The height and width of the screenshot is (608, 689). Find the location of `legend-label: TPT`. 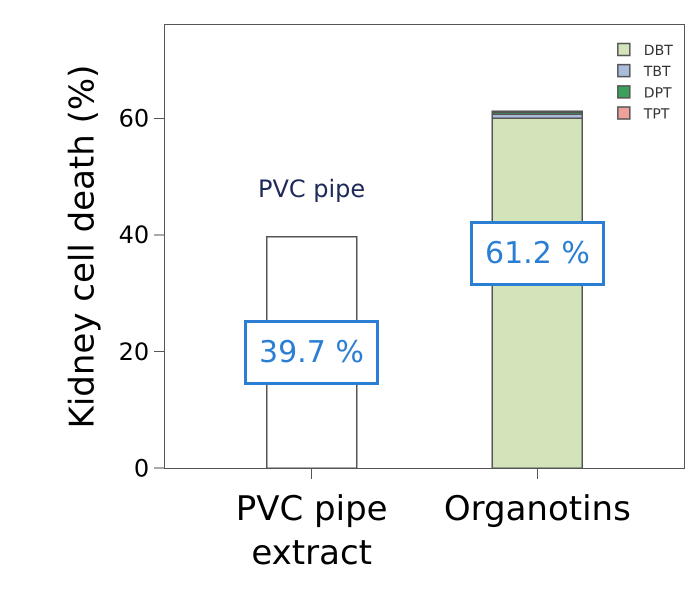

legend-label: TPT is located at coordinates (656, 114).